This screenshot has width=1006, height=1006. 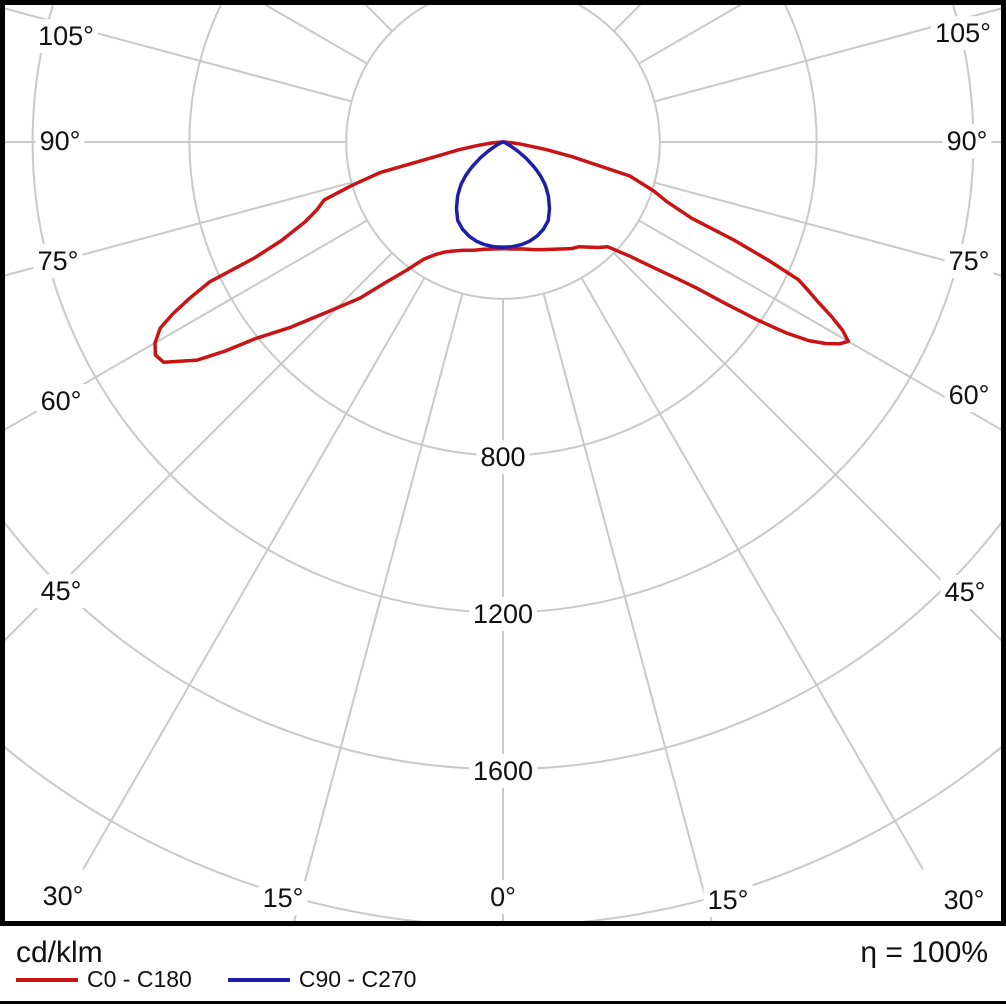 I want to click on spoke--120, so click(x=315, y=35).